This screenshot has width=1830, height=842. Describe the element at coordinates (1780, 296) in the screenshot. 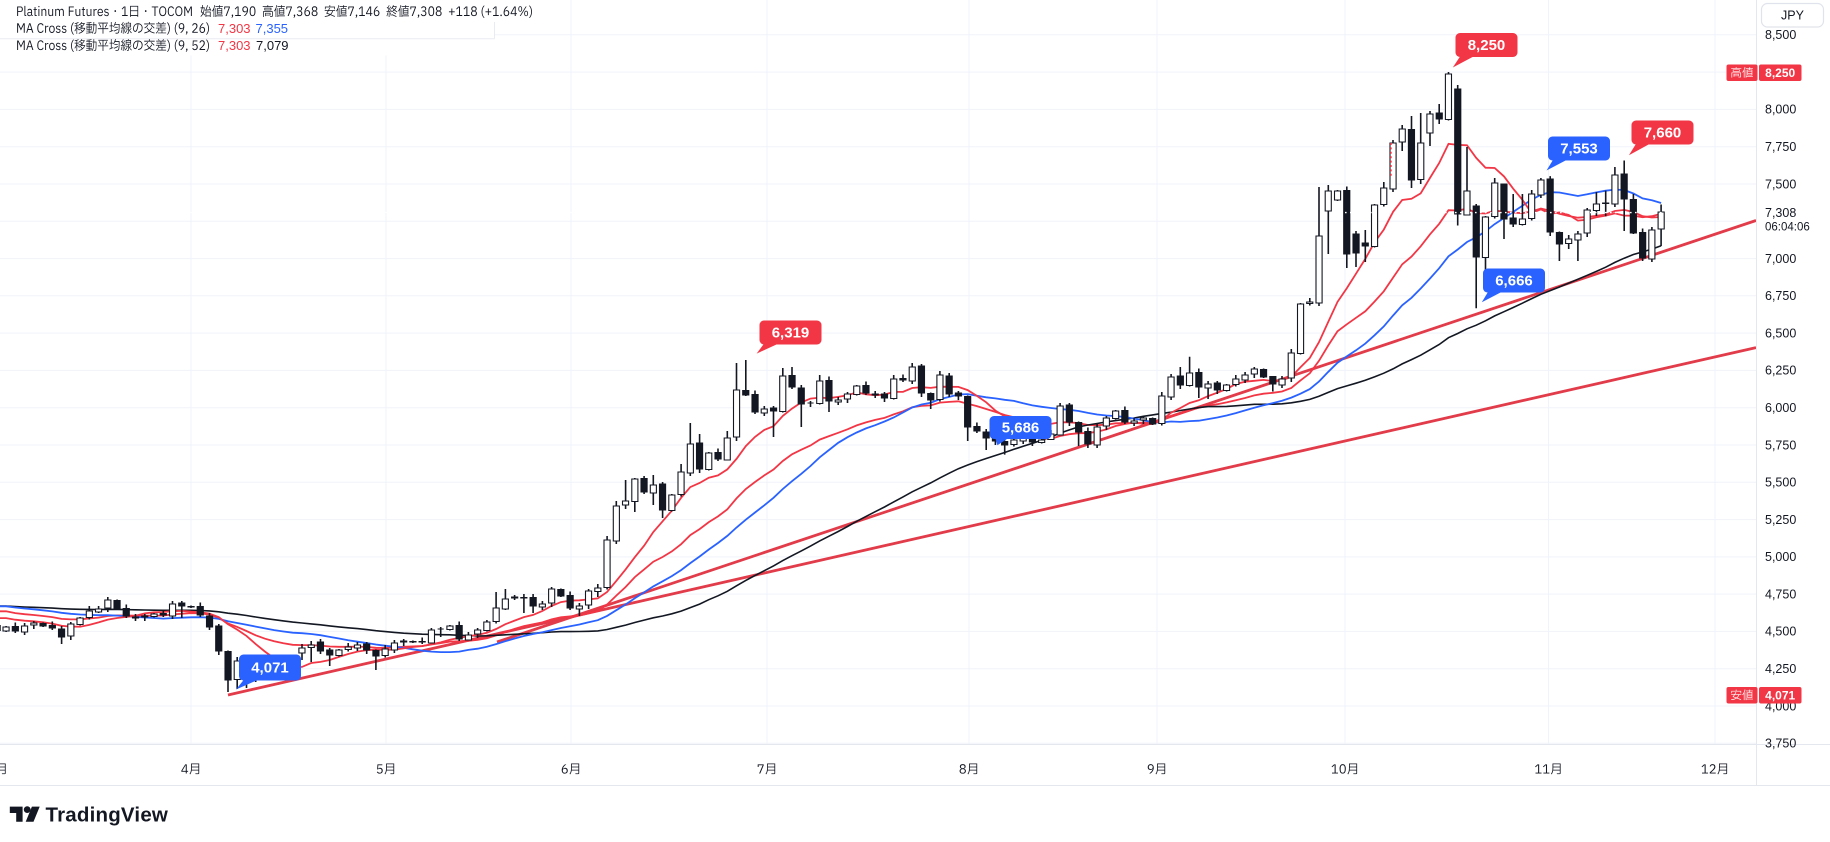

I see `svg-text: 6,750` at that location.